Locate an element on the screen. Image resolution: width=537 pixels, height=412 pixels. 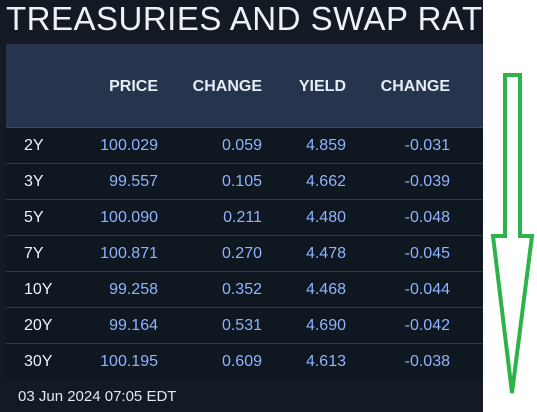
price-cell: 100.090 is located at coordinates (129, 217).